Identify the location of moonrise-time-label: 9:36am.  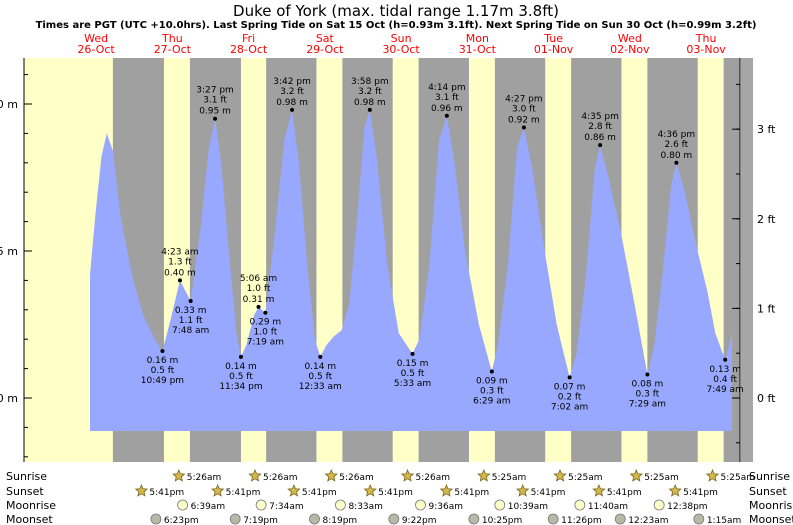
(446, 507).